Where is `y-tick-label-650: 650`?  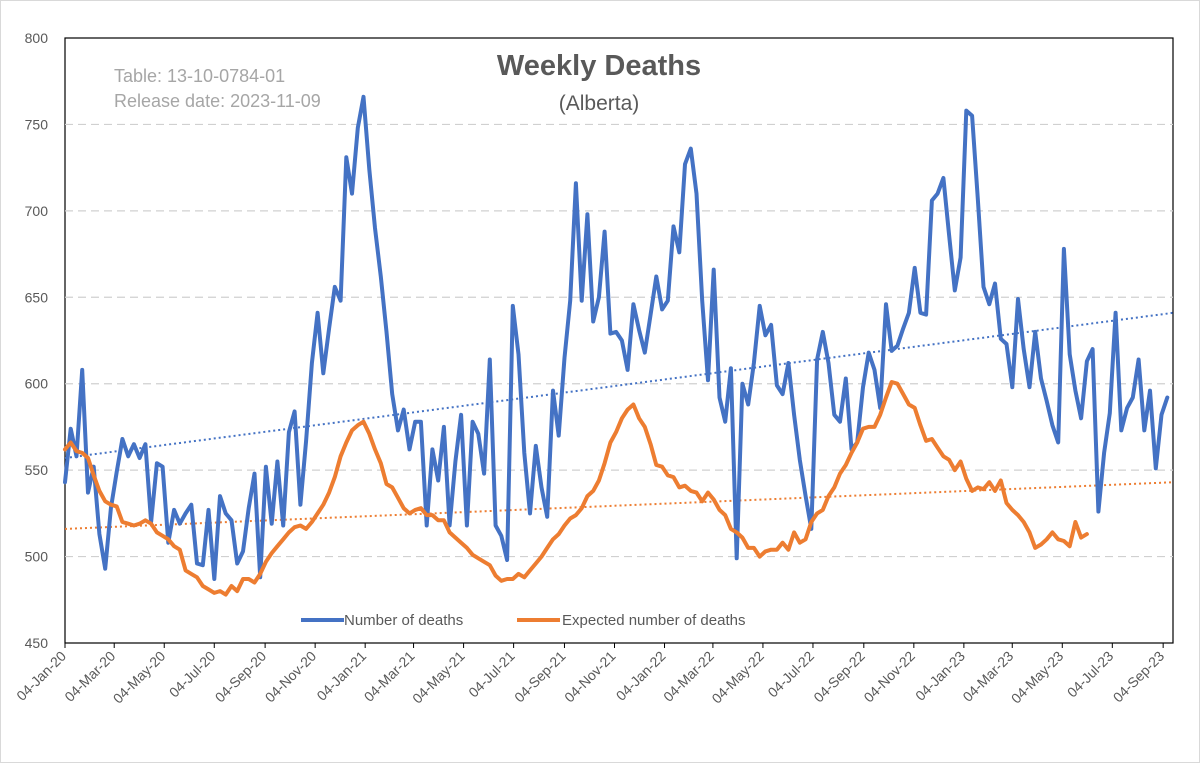 y-tick-label-650: 650 is located at coordinates (37, 297).